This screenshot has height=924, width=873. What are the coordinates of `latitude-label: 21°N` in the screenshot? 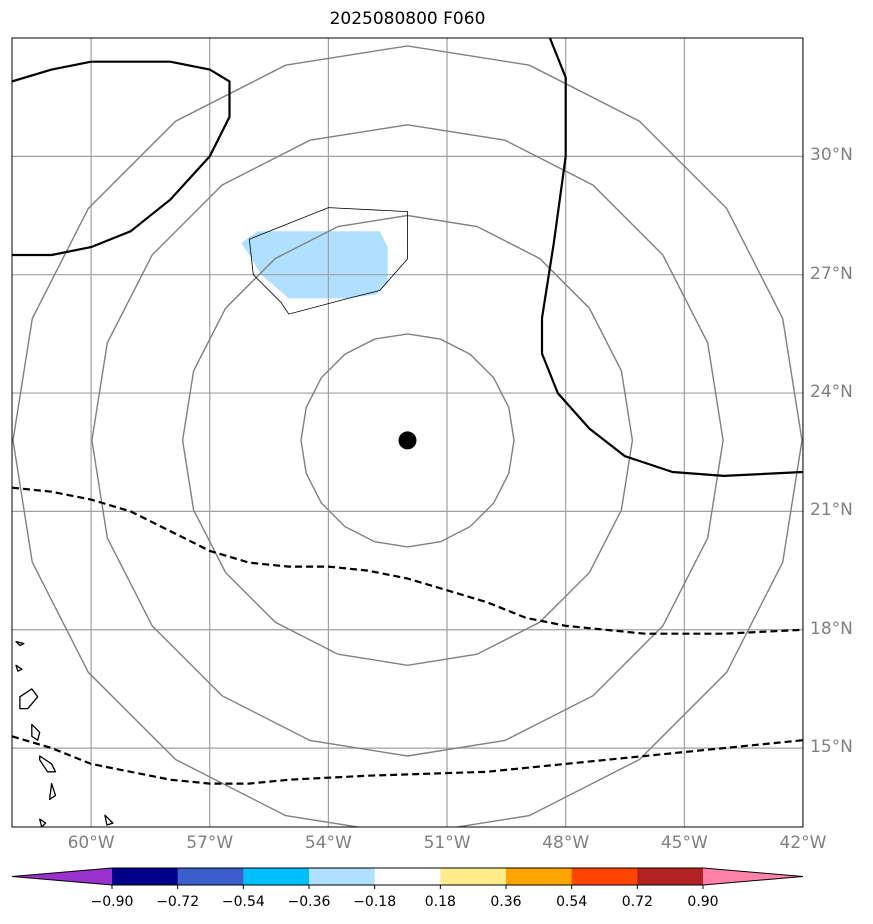 It's located at (831, 510).